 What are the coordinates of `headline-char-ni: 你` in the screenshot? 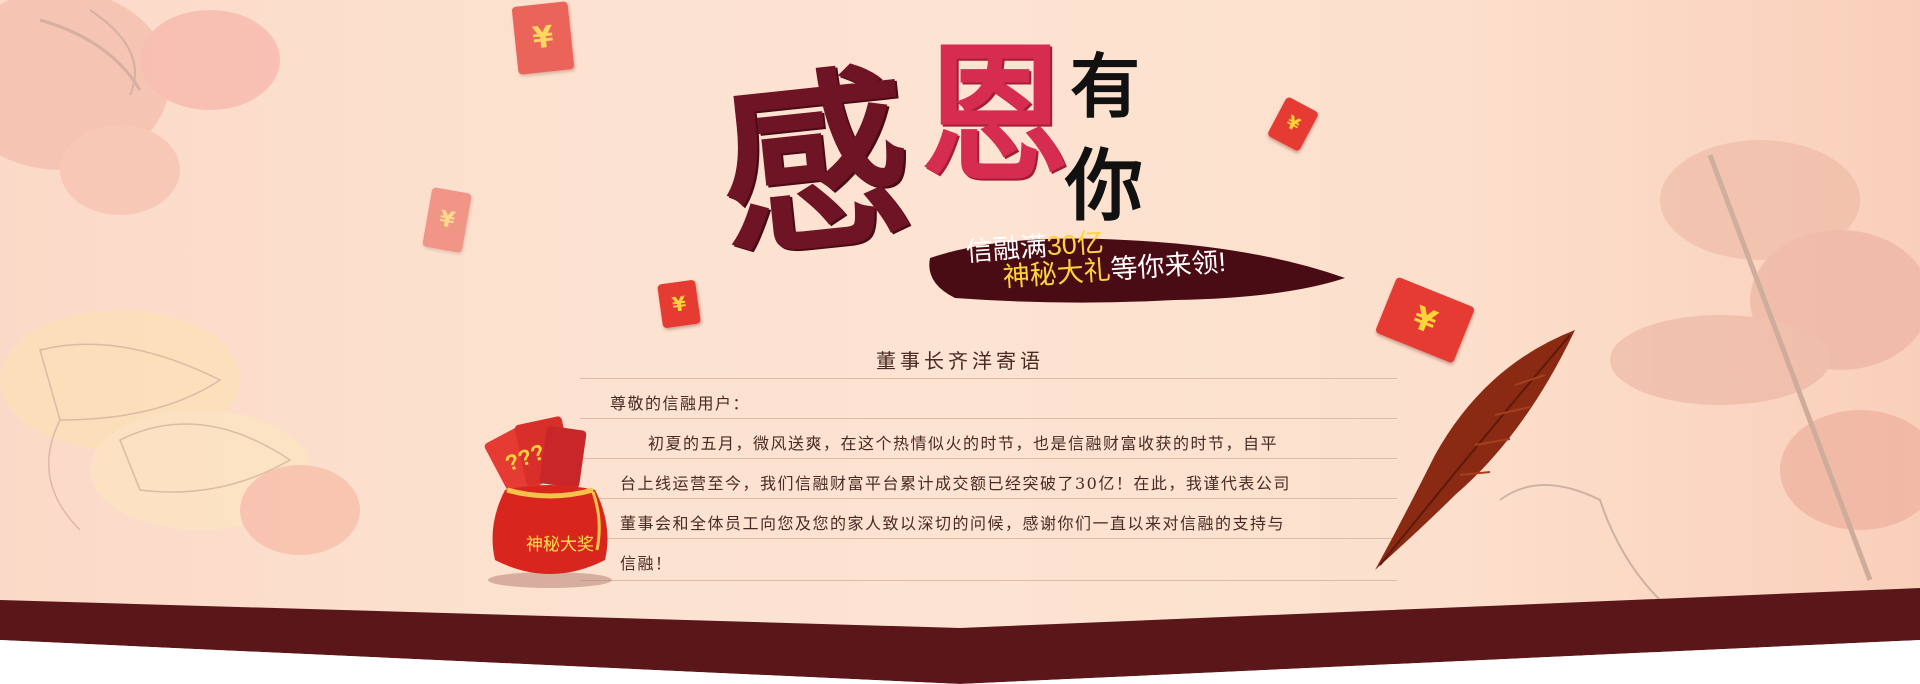 It's located at (1104, 186).